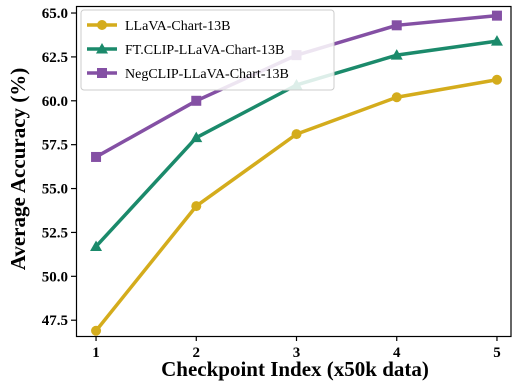 The image size is (512, 381). Describe the element at coordinates (397, 353) in the screenshot. I see `x-tick-label: 4` at that location.